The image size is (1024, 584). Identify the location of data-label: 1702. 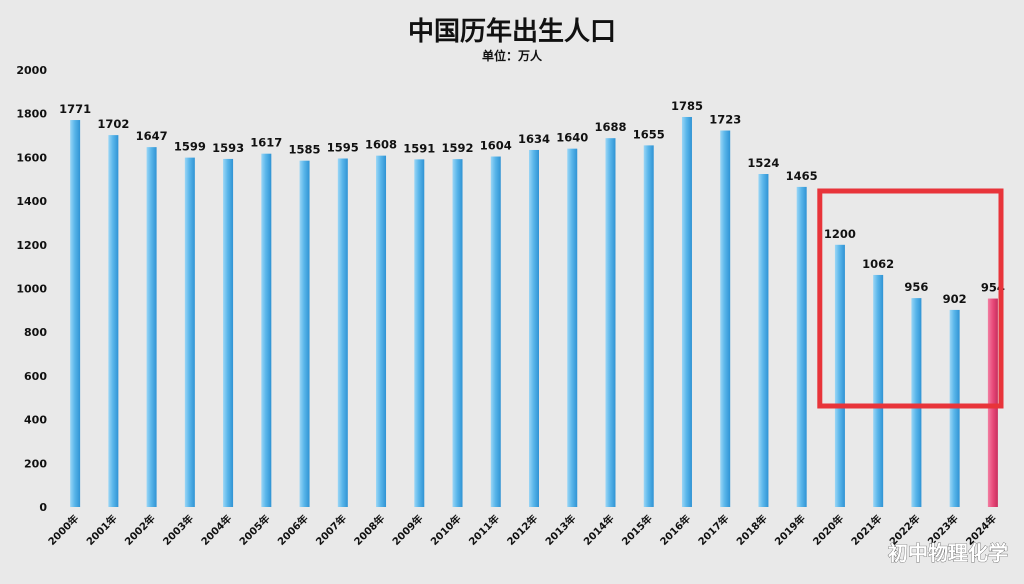
(113, 124).